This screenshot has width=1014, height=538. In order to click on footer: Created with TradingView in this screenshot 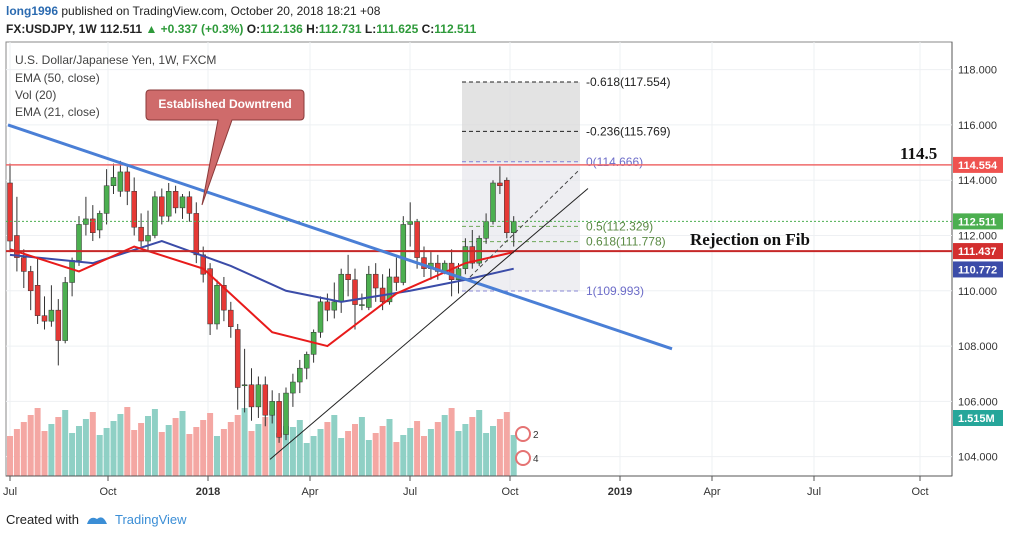, I will do `click(96, 519)`.